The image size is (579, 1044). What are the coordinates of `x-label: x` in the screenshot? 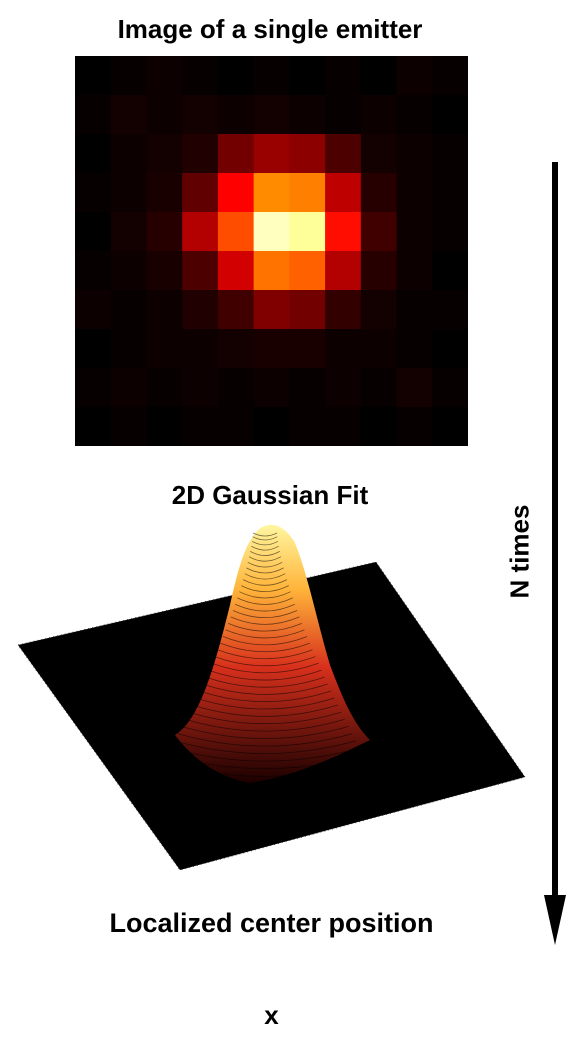 It's located at (271, 1015).